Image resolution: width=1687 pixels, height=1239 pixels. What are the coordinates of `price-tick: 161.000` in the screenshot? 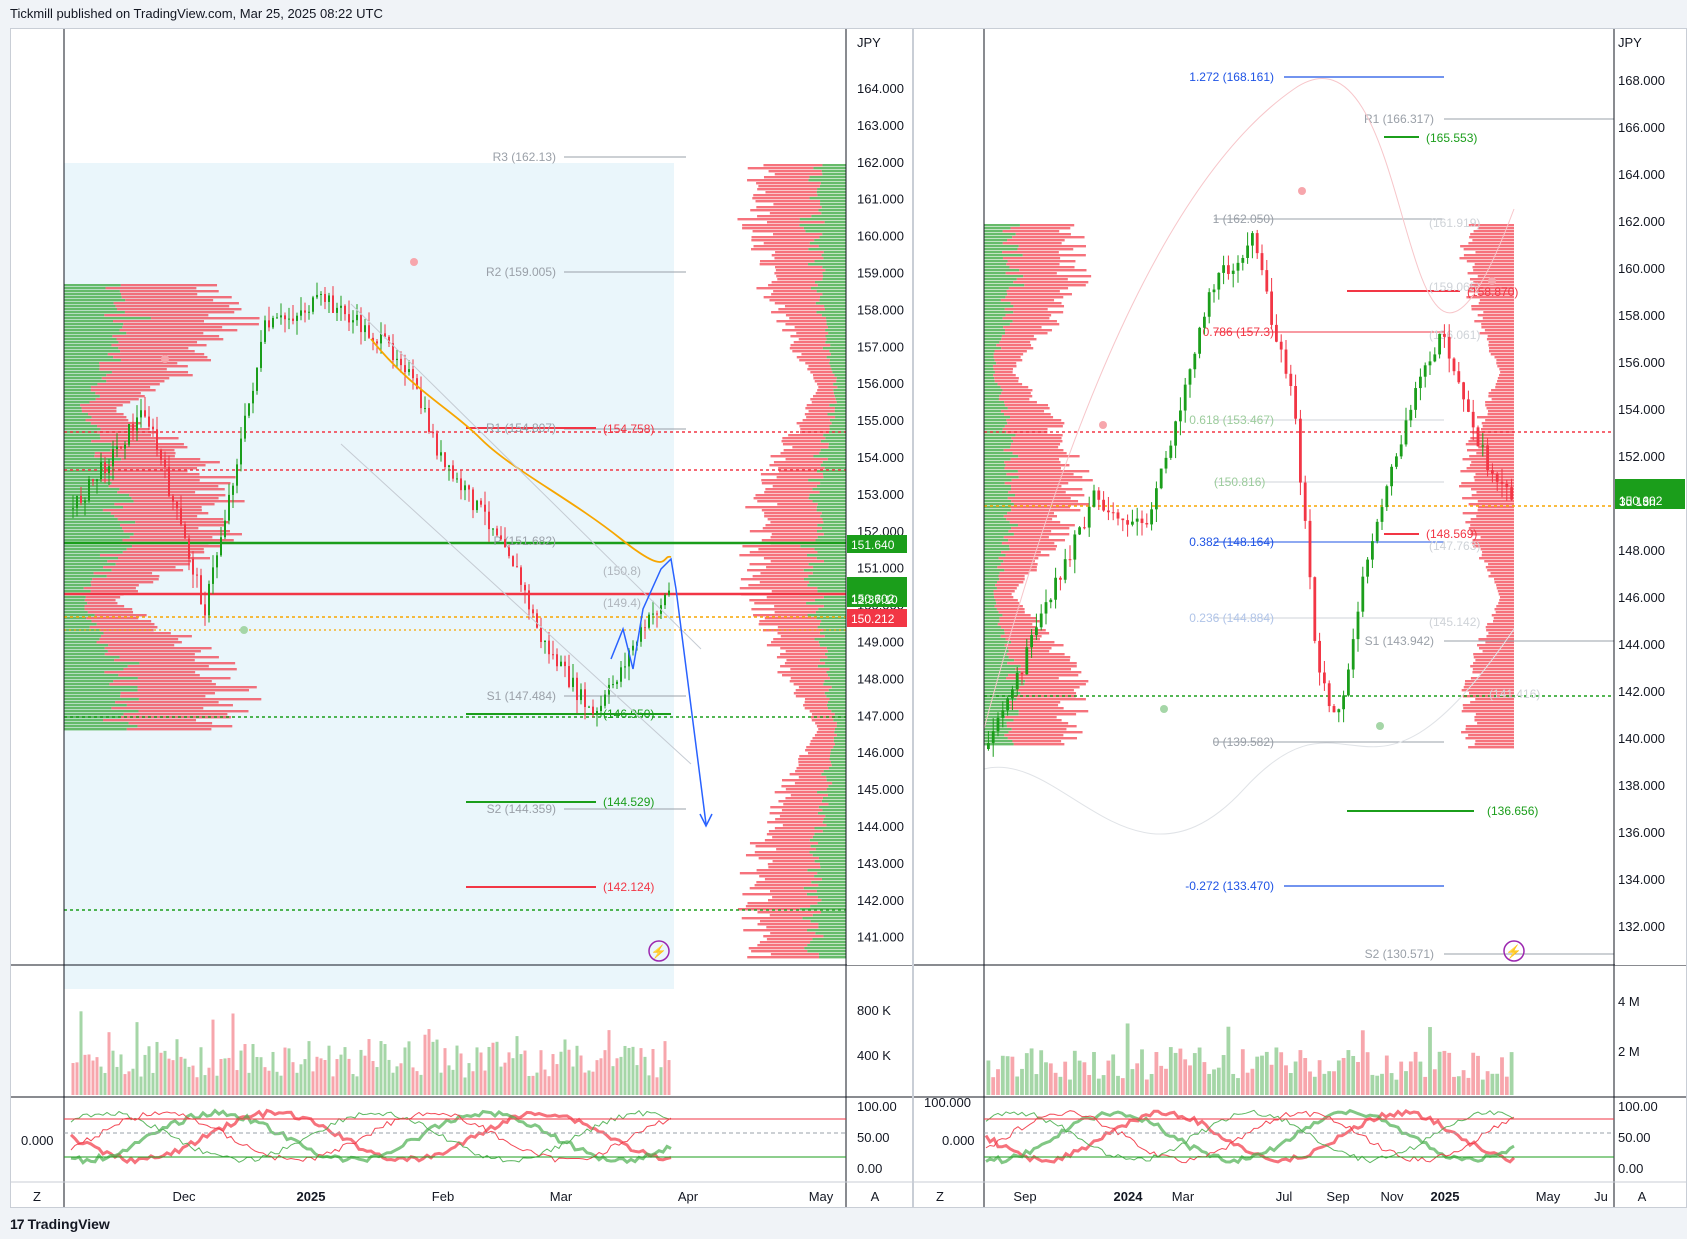 It's located at (880, 199).